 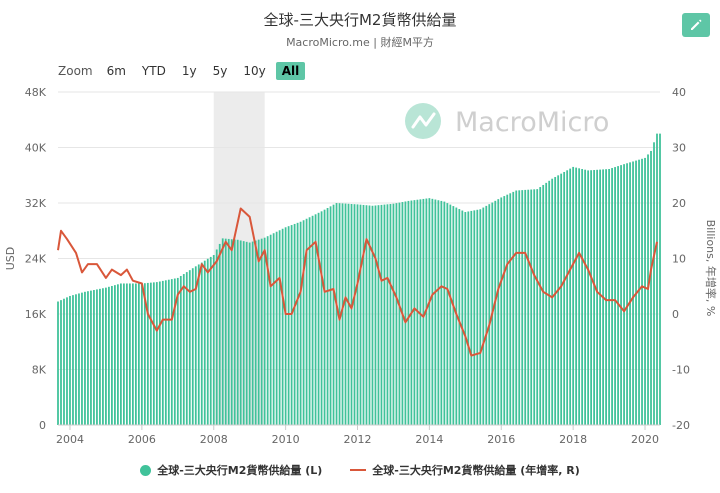 I want to click on right-tick-label: 20, so click(x=679, y=203).